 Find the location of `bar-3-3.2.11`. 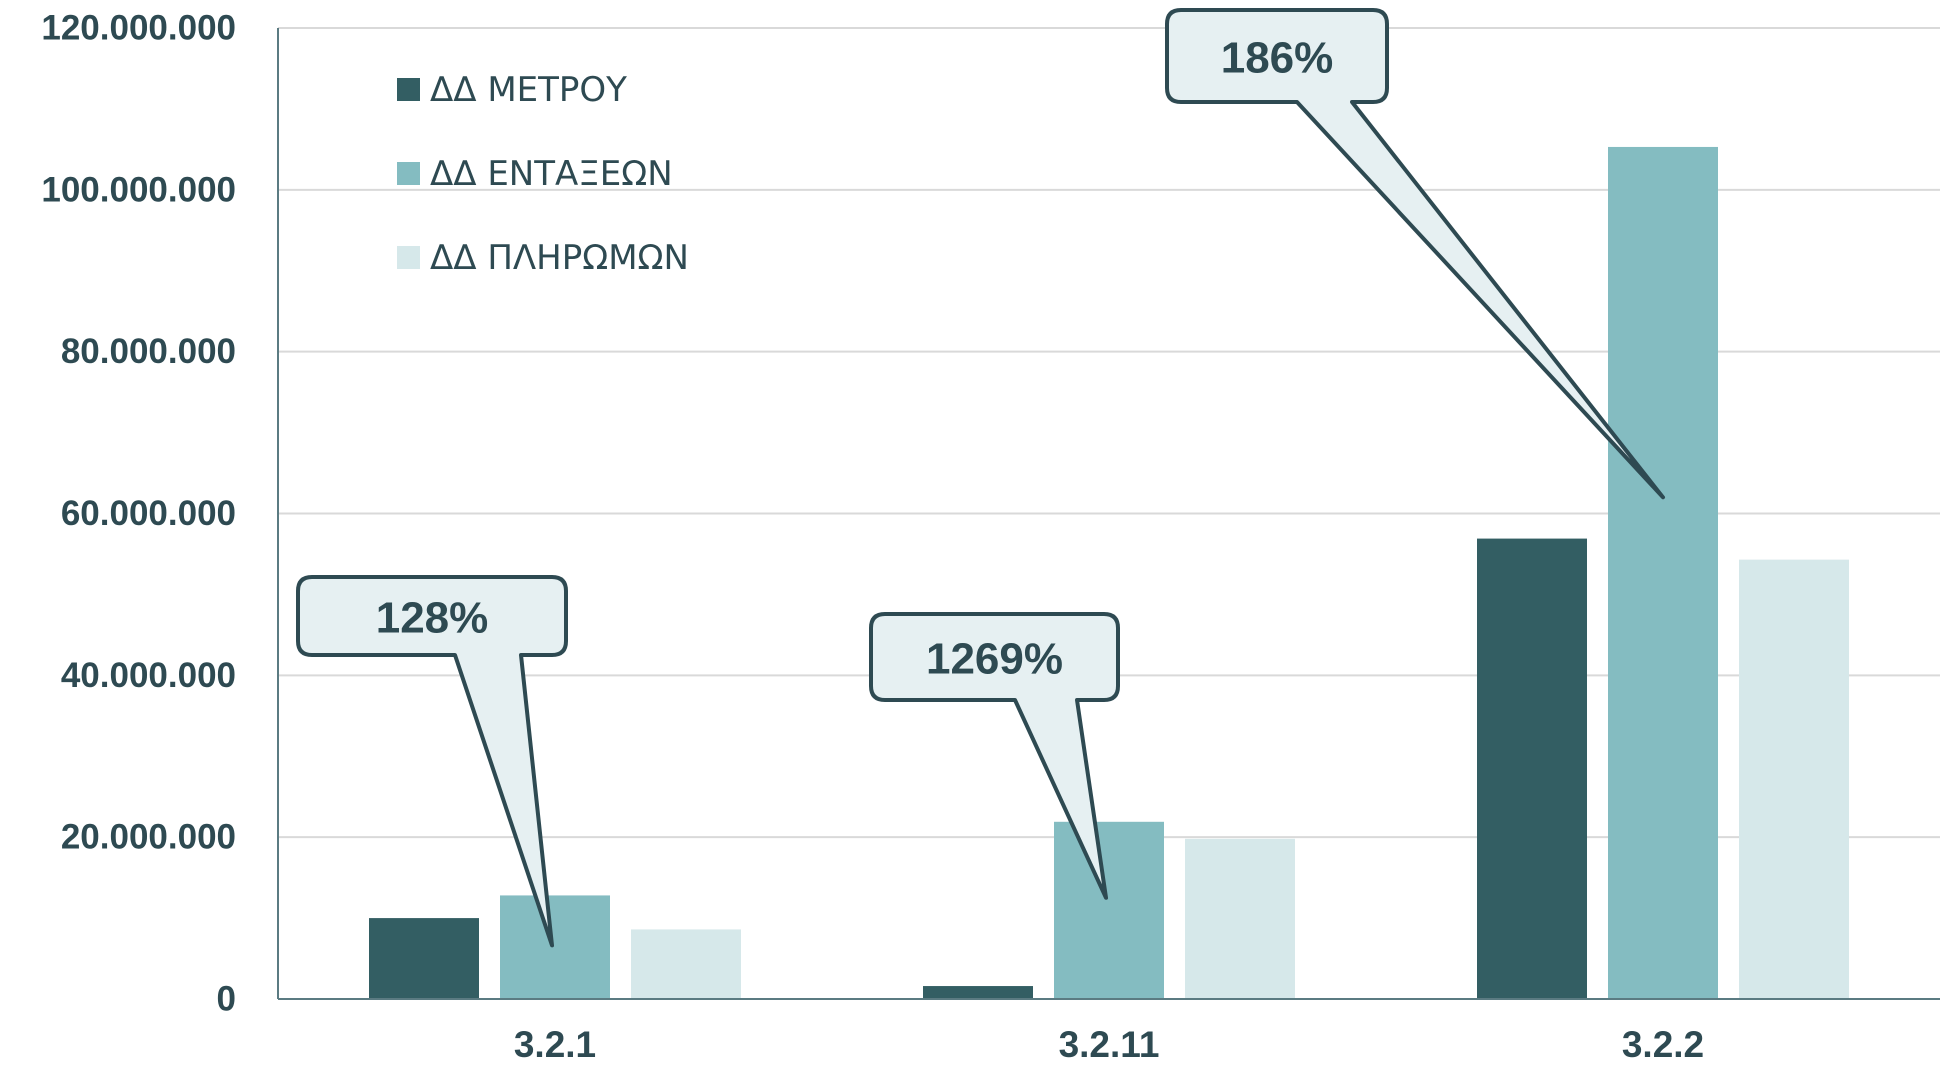

bar-3-3.2.11 is located at coordinates (1240, 918).